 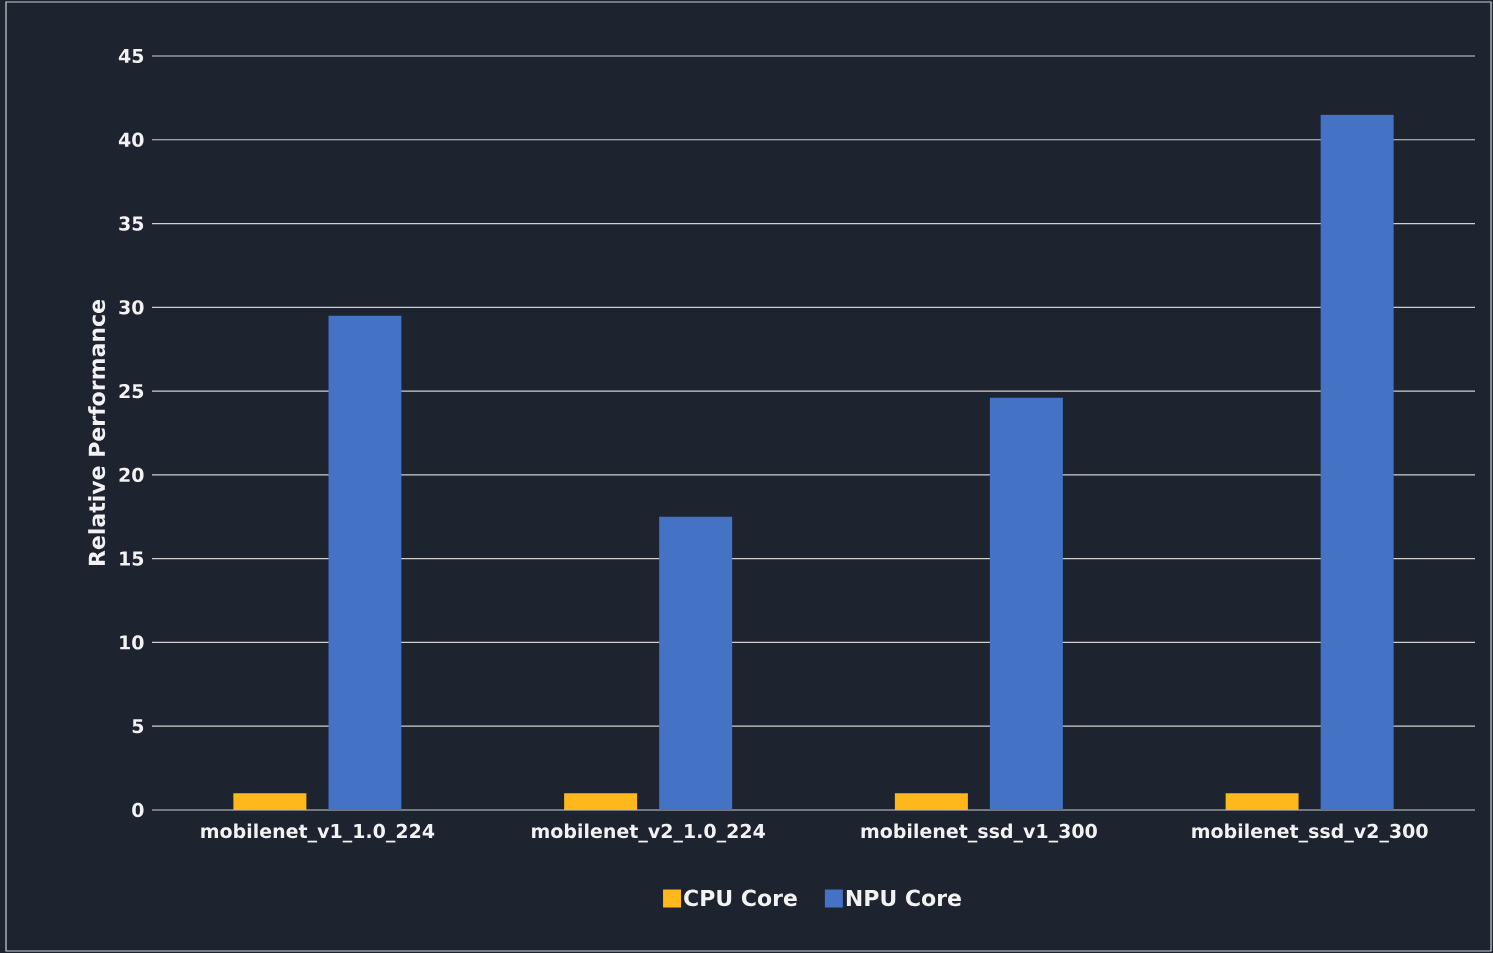 I want to click on y-tick-label: 45, so click(x=131, y=56).